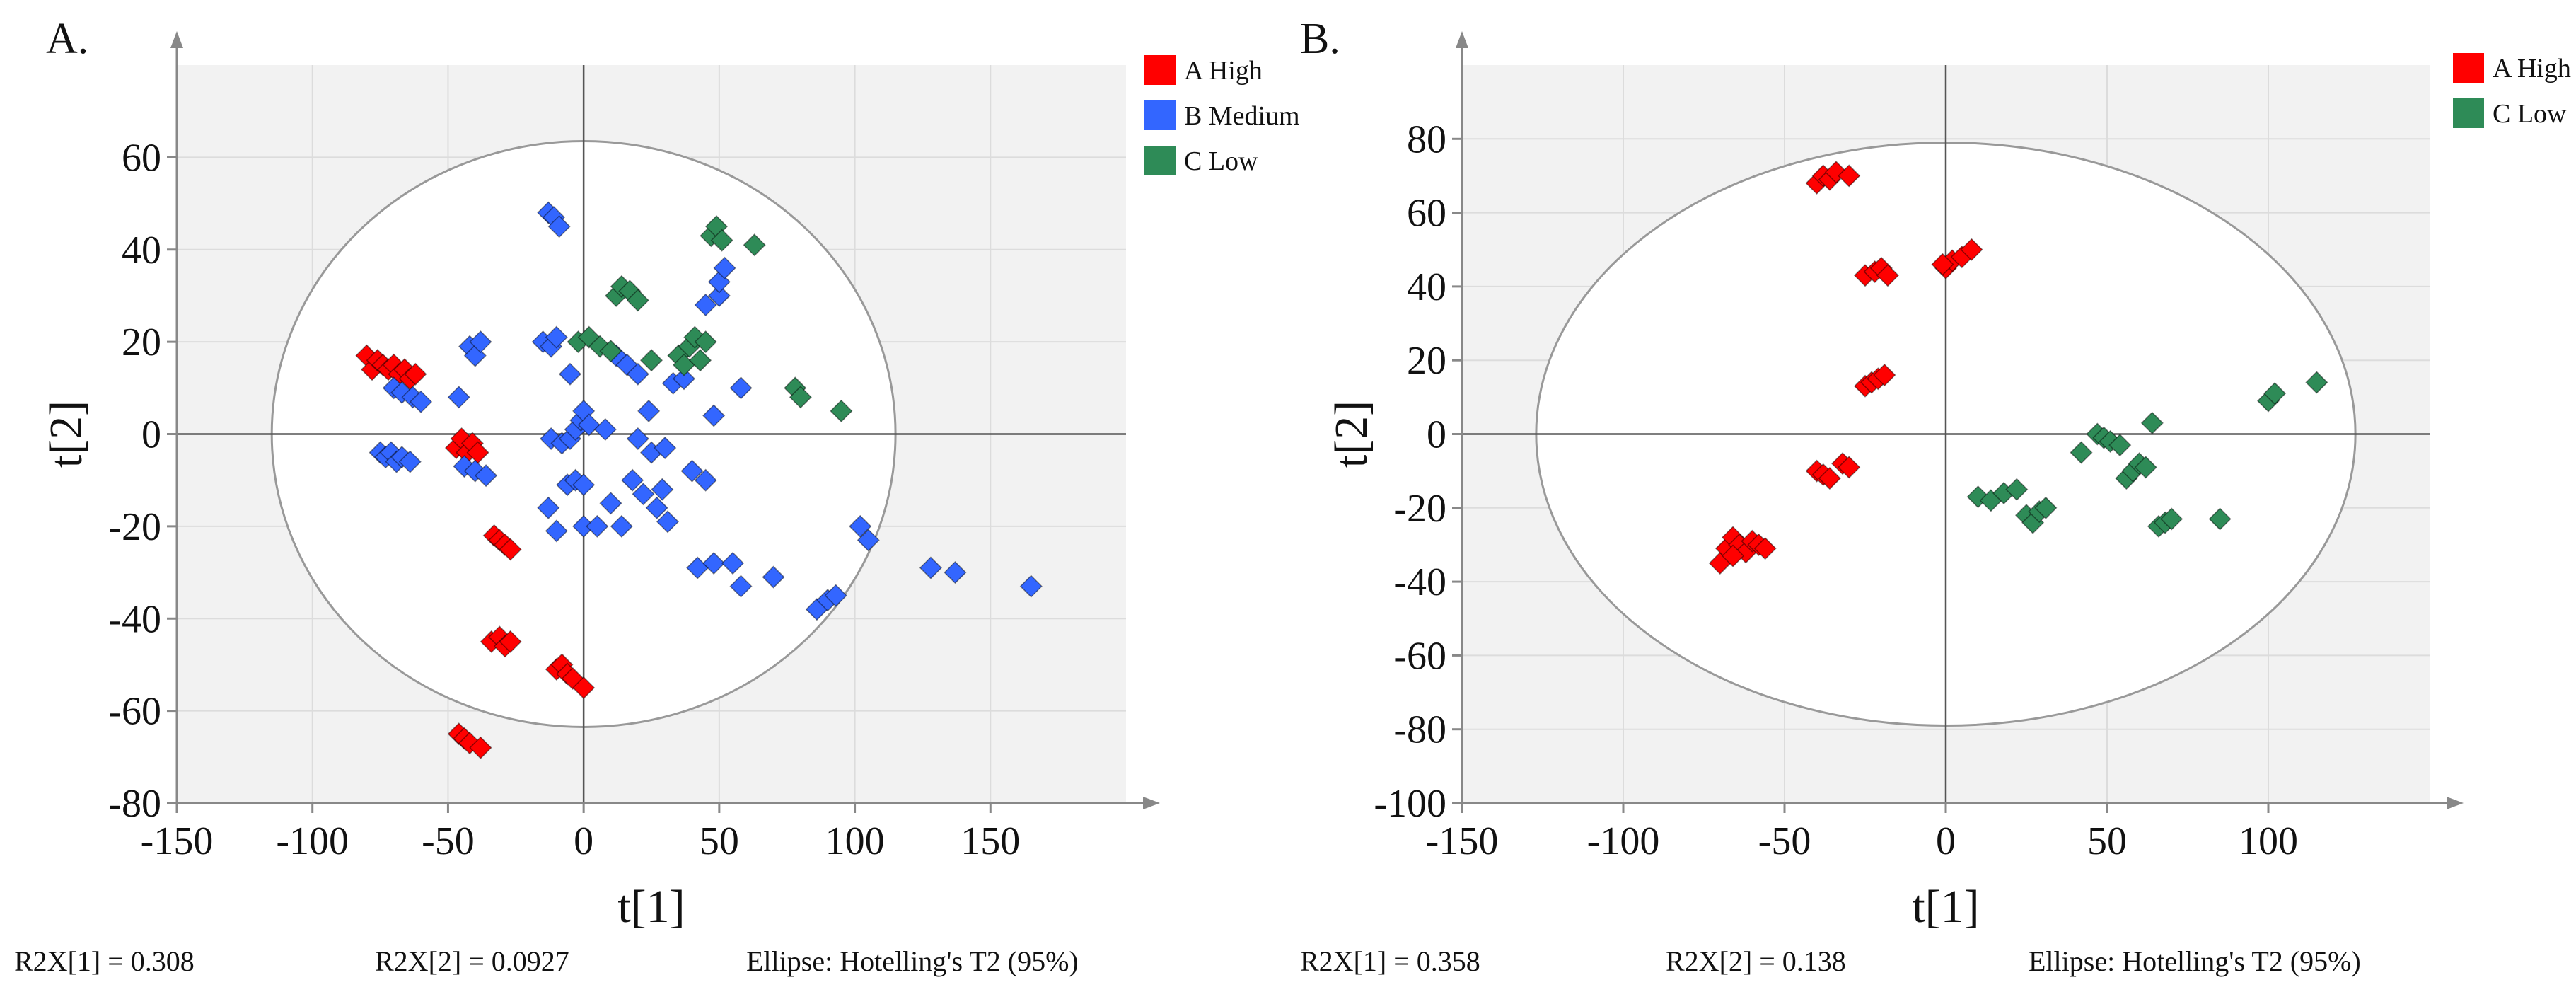 This screenshot has height=992, width=2576. What do you see at coordinates (1320, 39) in the screenshot?
I see `panel-label: B.` at bounding box center [1320, 39].